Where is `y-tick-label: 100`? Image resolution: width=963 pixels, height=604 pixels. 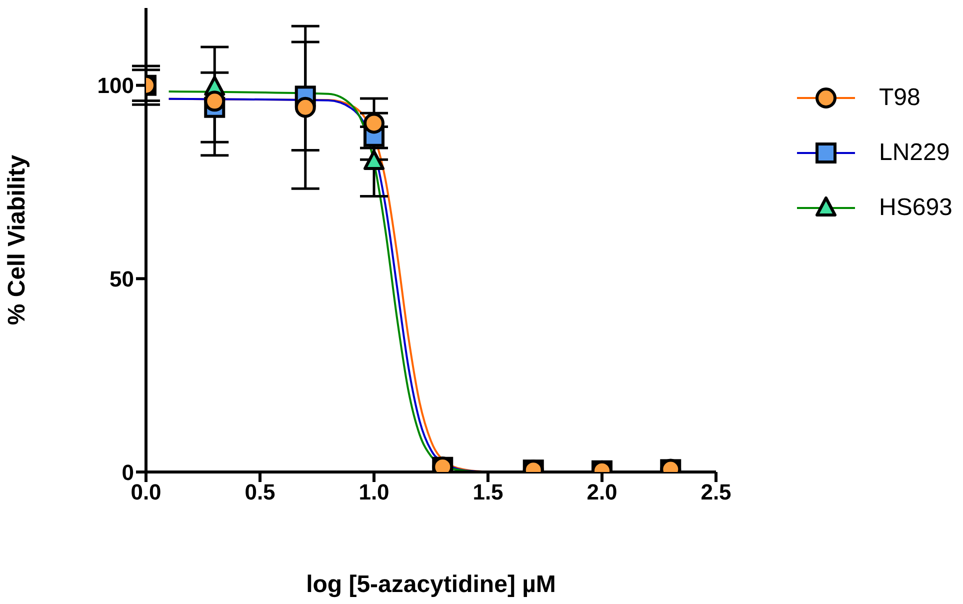 y-tick-label: 100 is located at coordinates (115, 85).